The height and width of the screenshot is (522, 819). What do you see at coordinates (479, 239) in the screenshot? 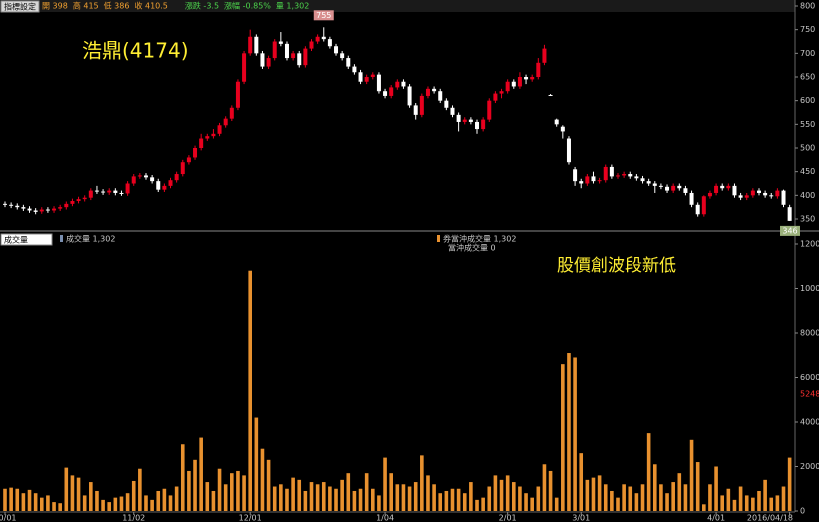
I see `legend-label: 券當沖成交量 1,302` at bounding box center [479, 239].